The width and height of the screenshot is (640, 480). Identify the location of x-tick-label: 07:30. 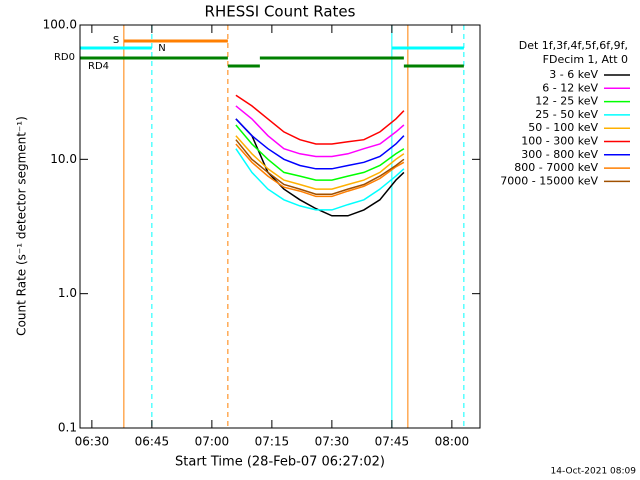
(332, 442).